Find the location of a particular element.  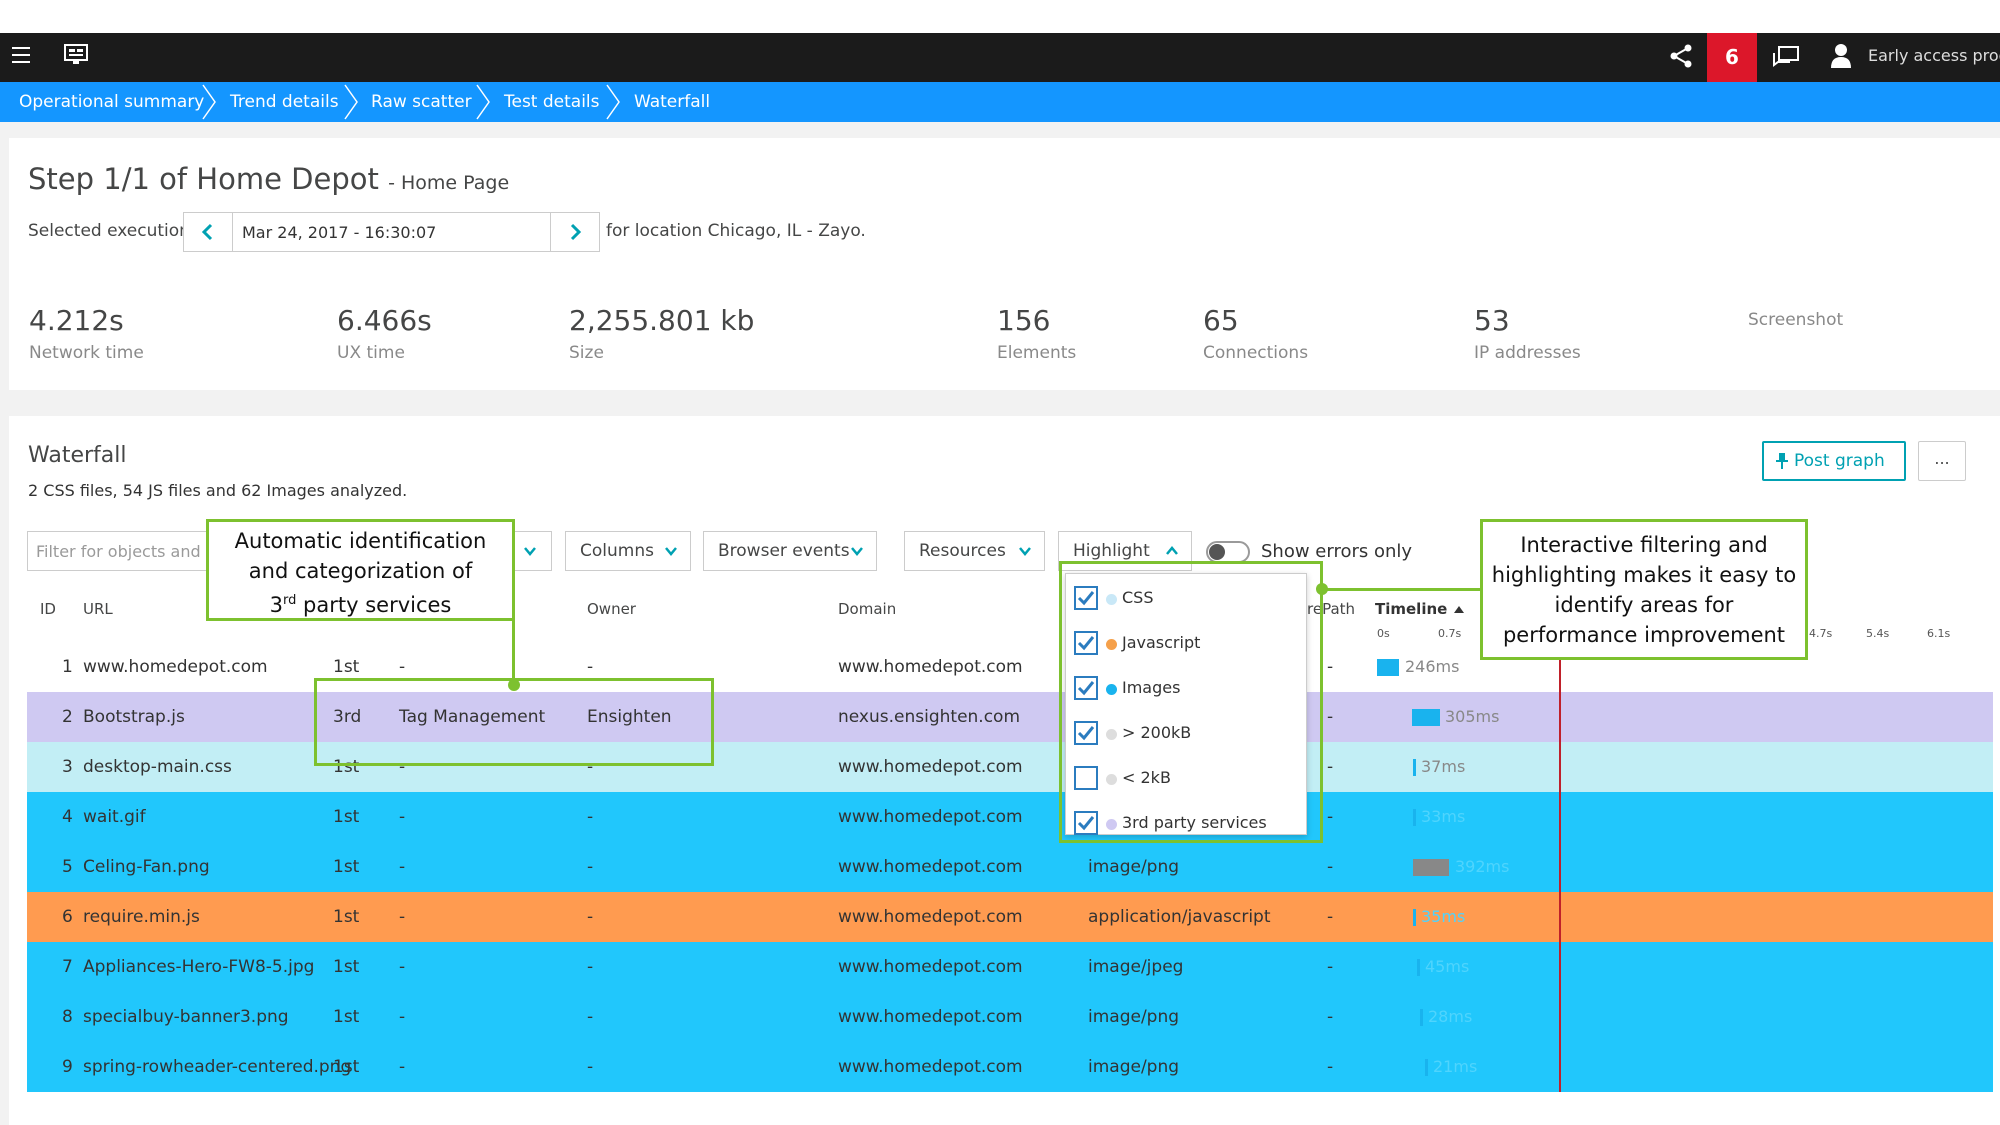

metric-screenshot: Screenshot is located at coordinates (1796, 320).